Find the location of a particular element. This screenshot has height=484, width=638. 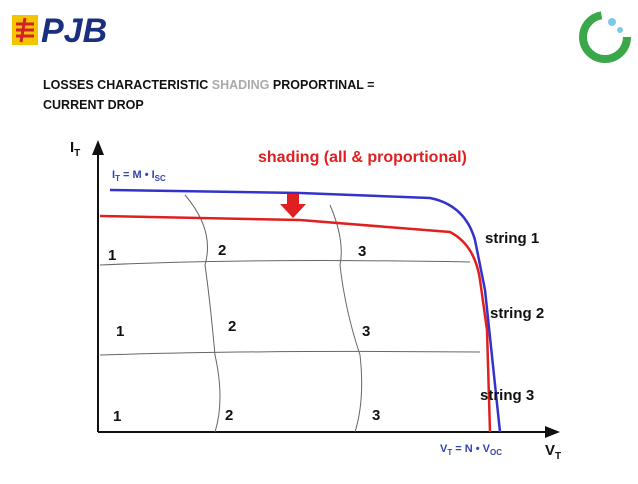

logo-text: PJB is located at coordinates (74, 31).